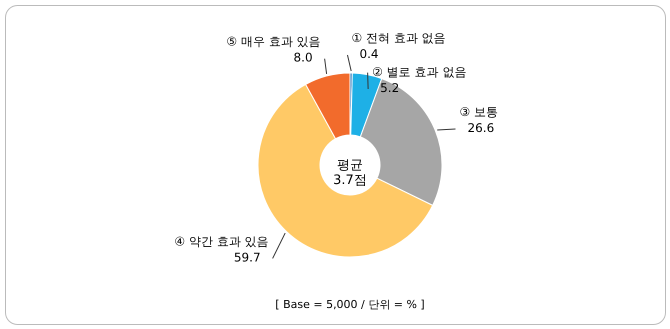 This screenshot has height=329, width=670. What do you see at coordinates (480, 128) in the screenshot?
I see `data-label: 26.6` at bounding box center [480, 128].